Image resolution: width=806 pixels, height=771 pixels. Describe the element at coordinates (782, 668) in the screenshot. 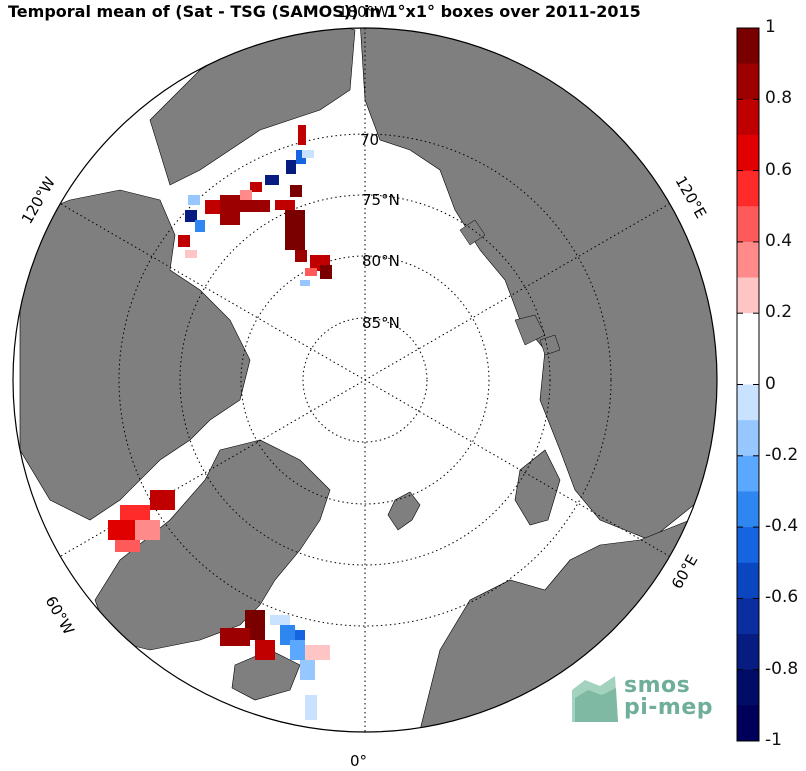

I see `colorbar-tick-label: -0.8` at that location.